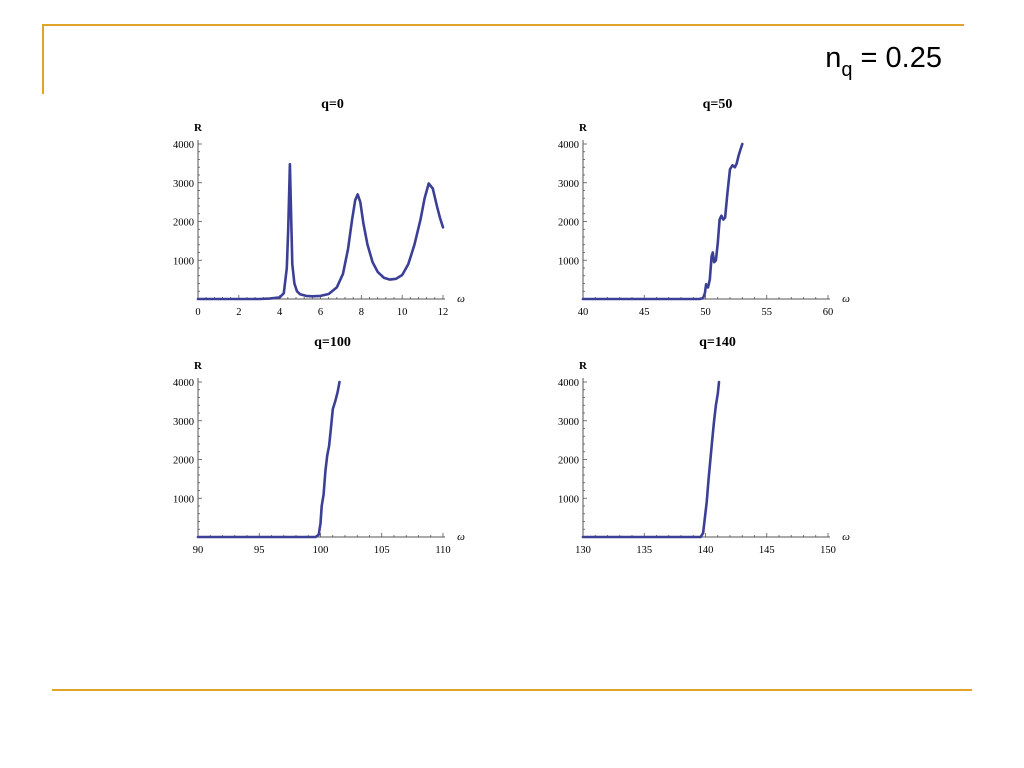 The height and width of the screenshot is (768, 1024). Describe the element at coordinates (197, 312) in the screenshot. I see `chart-0-x-tick-label-0: 0` at that location.